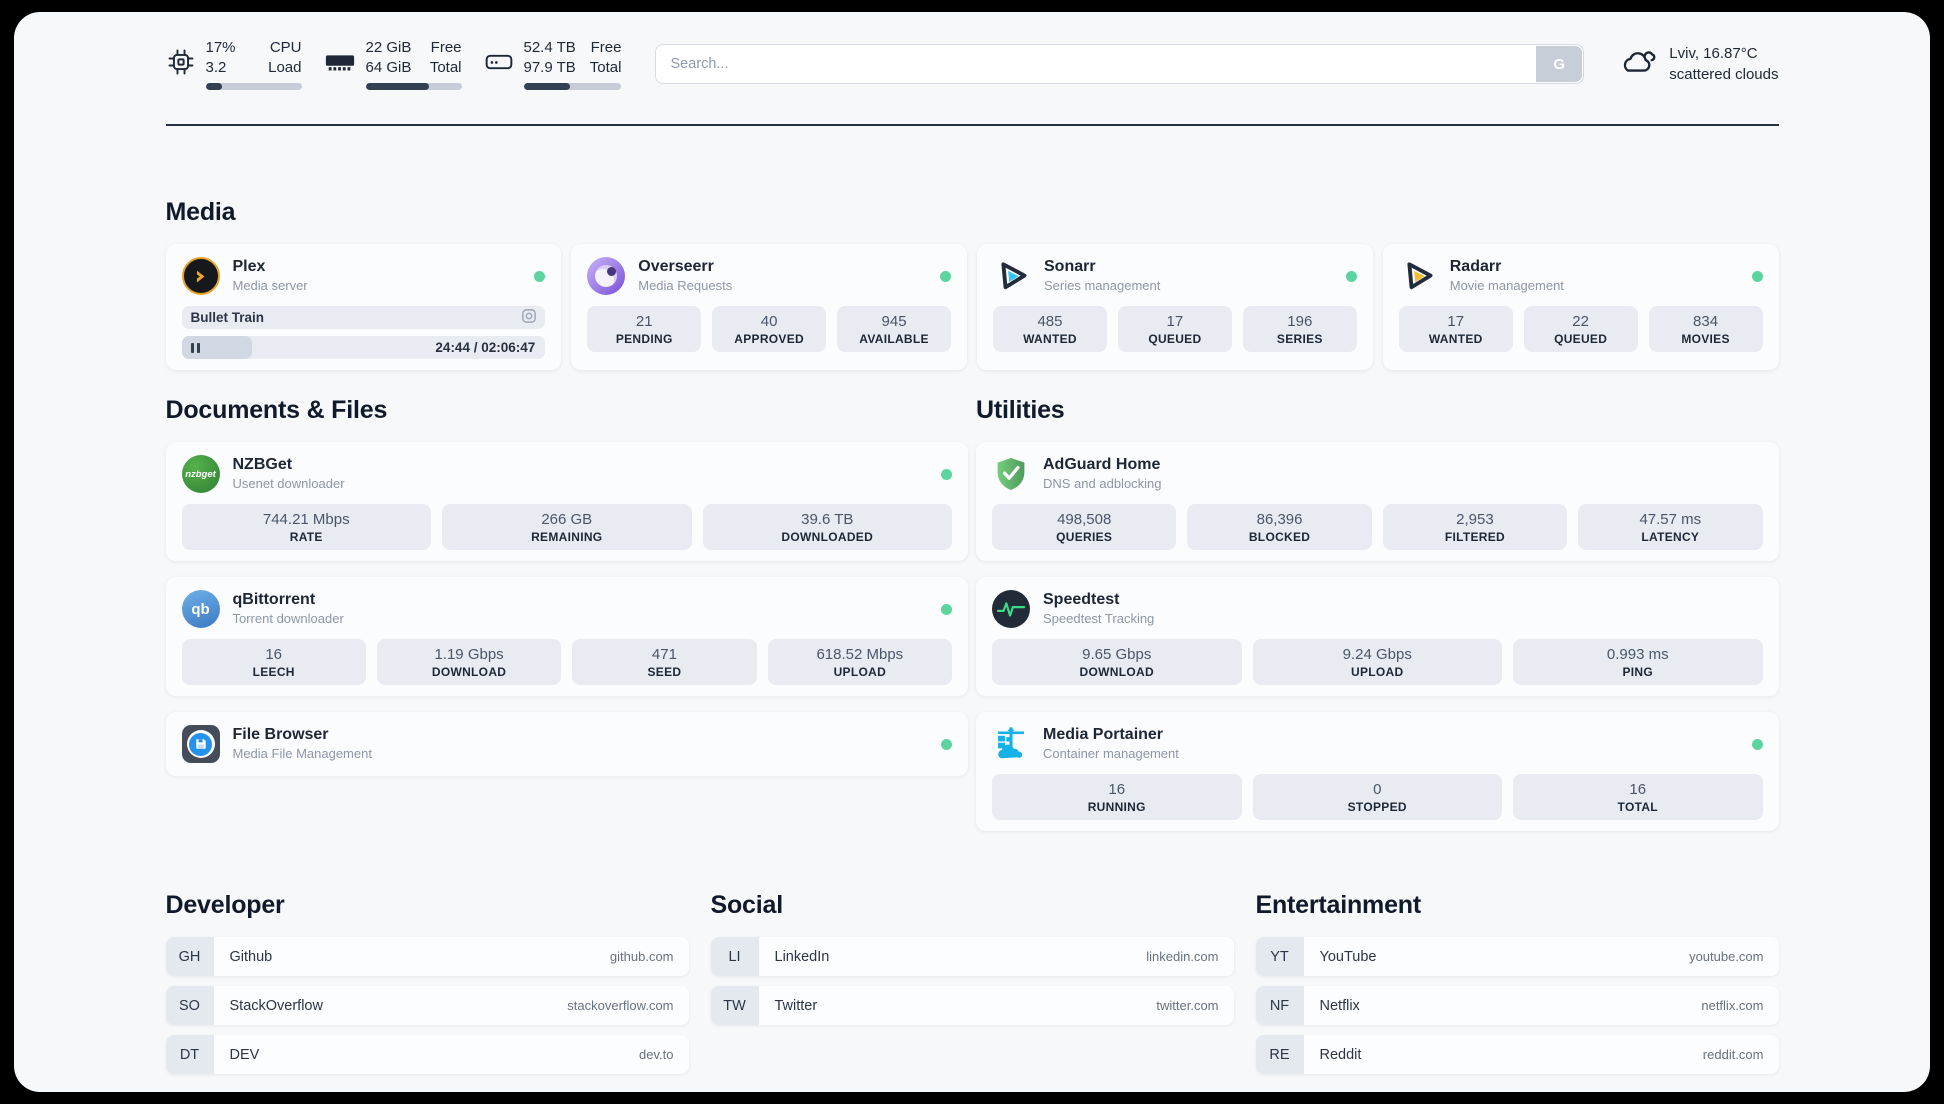 The height and width of the screenshot is (1104, 1944). Describe the element at coordinates (1117, 662) in the screenshot. I see `stat-download: 9.65 Gbps DOWNLOAD` at that location.